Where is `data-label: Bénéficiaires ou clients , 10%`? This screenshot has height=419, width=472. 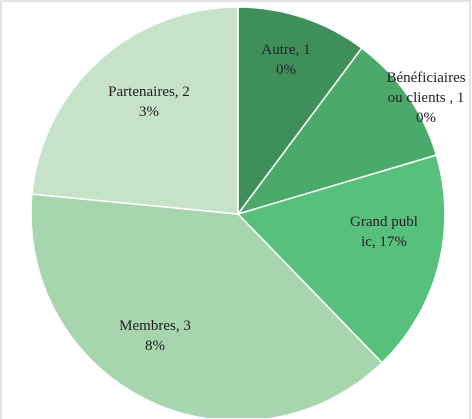
data-label: Bénéficiaires ou clients , 10% is located at coordinates (426, 98).